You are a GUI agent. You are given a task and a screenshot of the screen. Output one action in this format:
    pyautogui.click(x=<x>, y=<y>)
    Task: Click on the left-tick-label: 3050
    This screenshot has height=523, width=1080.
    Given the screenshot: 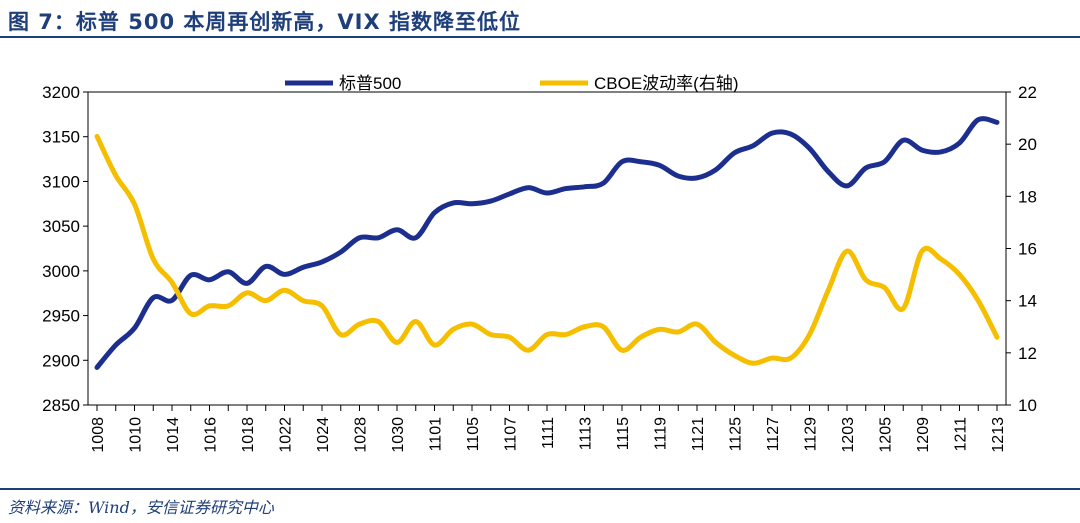 What is the action you would take?
    pyautogui.click(x=61, y=226)
    